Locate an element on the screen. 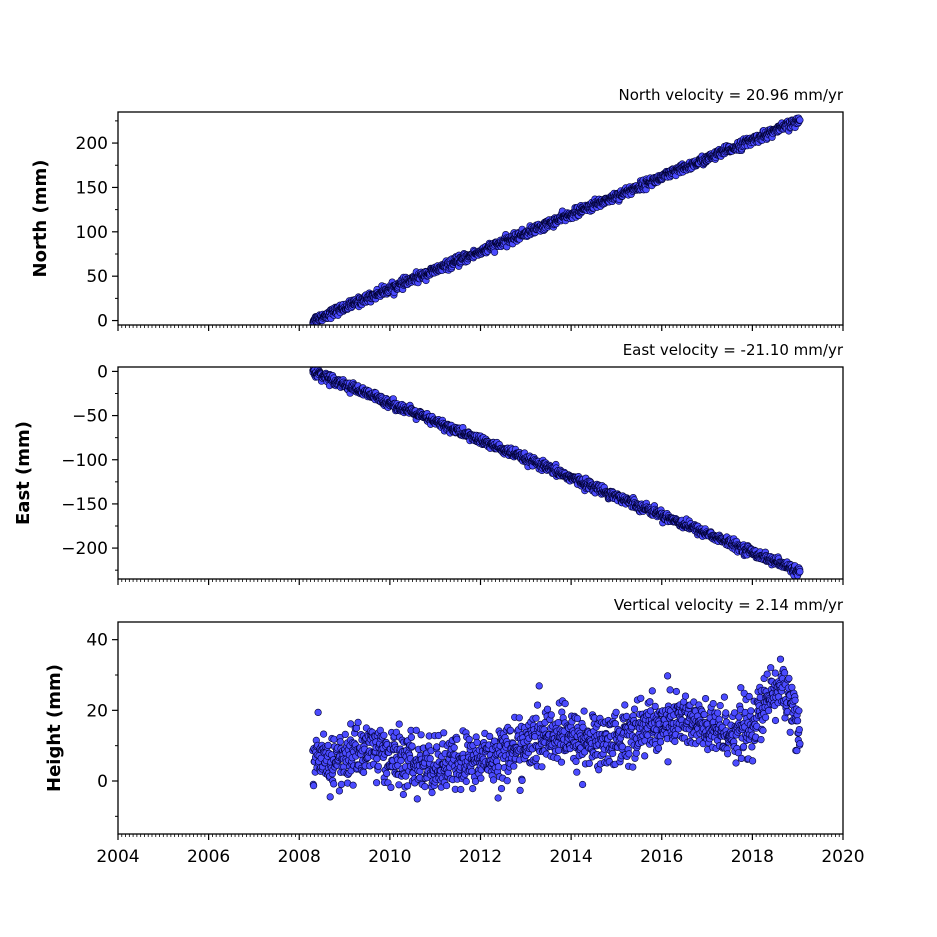 This screenshot has width=937, height=937. y-tick-label: −150 is located at coordinates (84, 505).